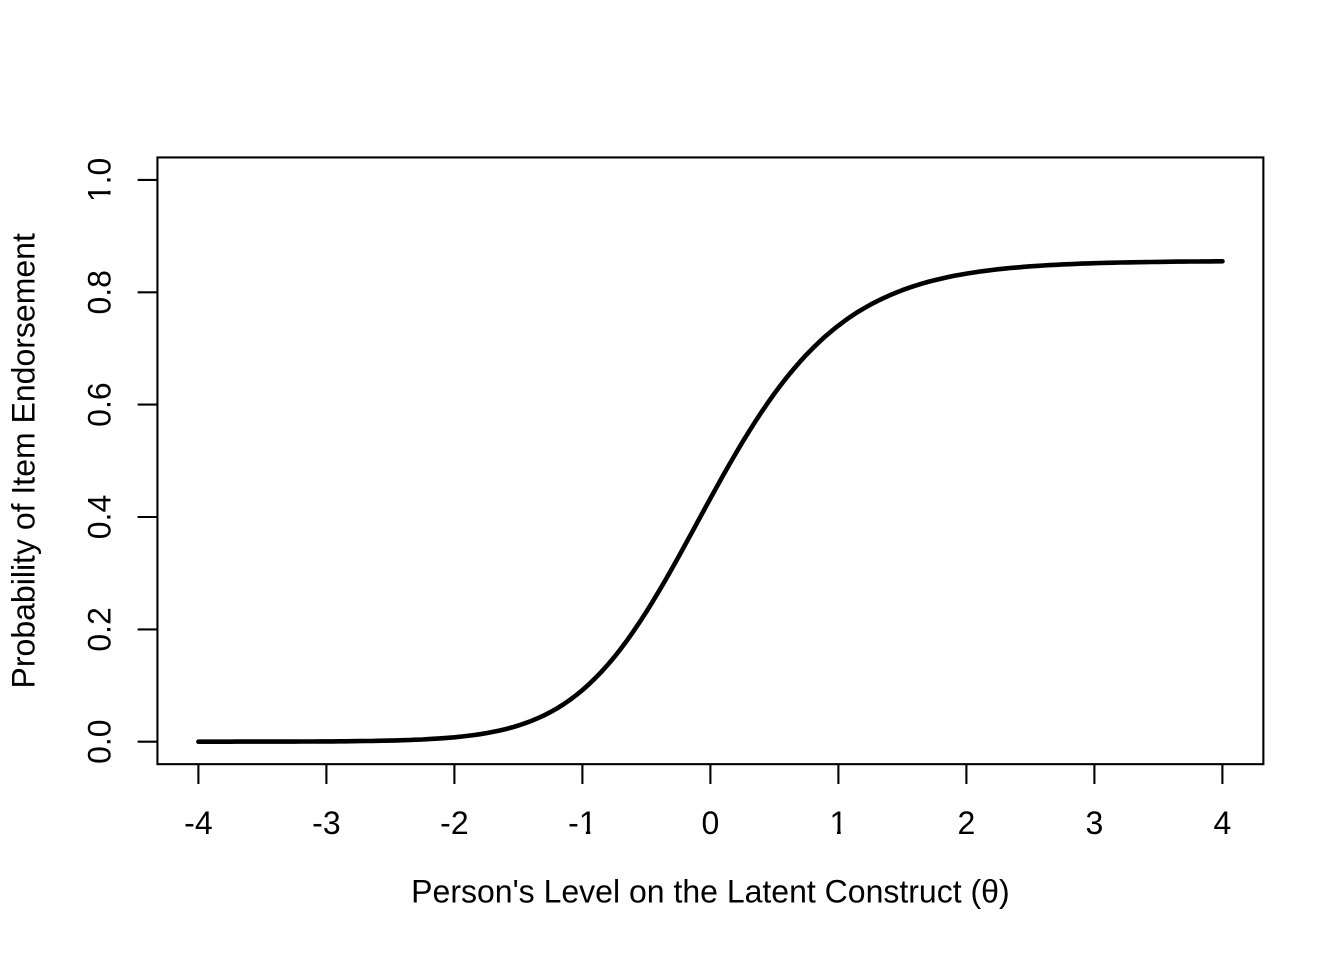  What do you see at coordinates (1223, 823) in the screenshot?
I see `svg-text: 4` at bounding box center [1223, 823].